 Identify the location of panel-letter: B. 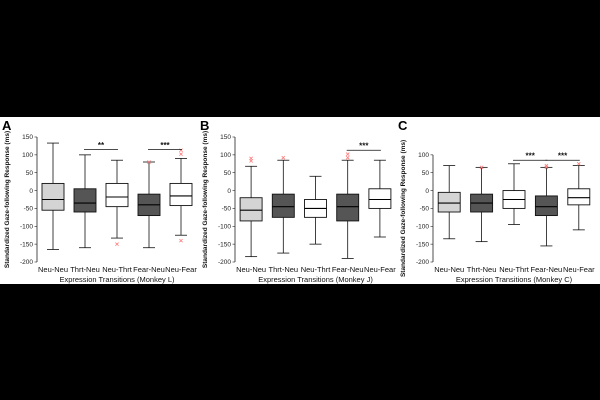
(204, 125).